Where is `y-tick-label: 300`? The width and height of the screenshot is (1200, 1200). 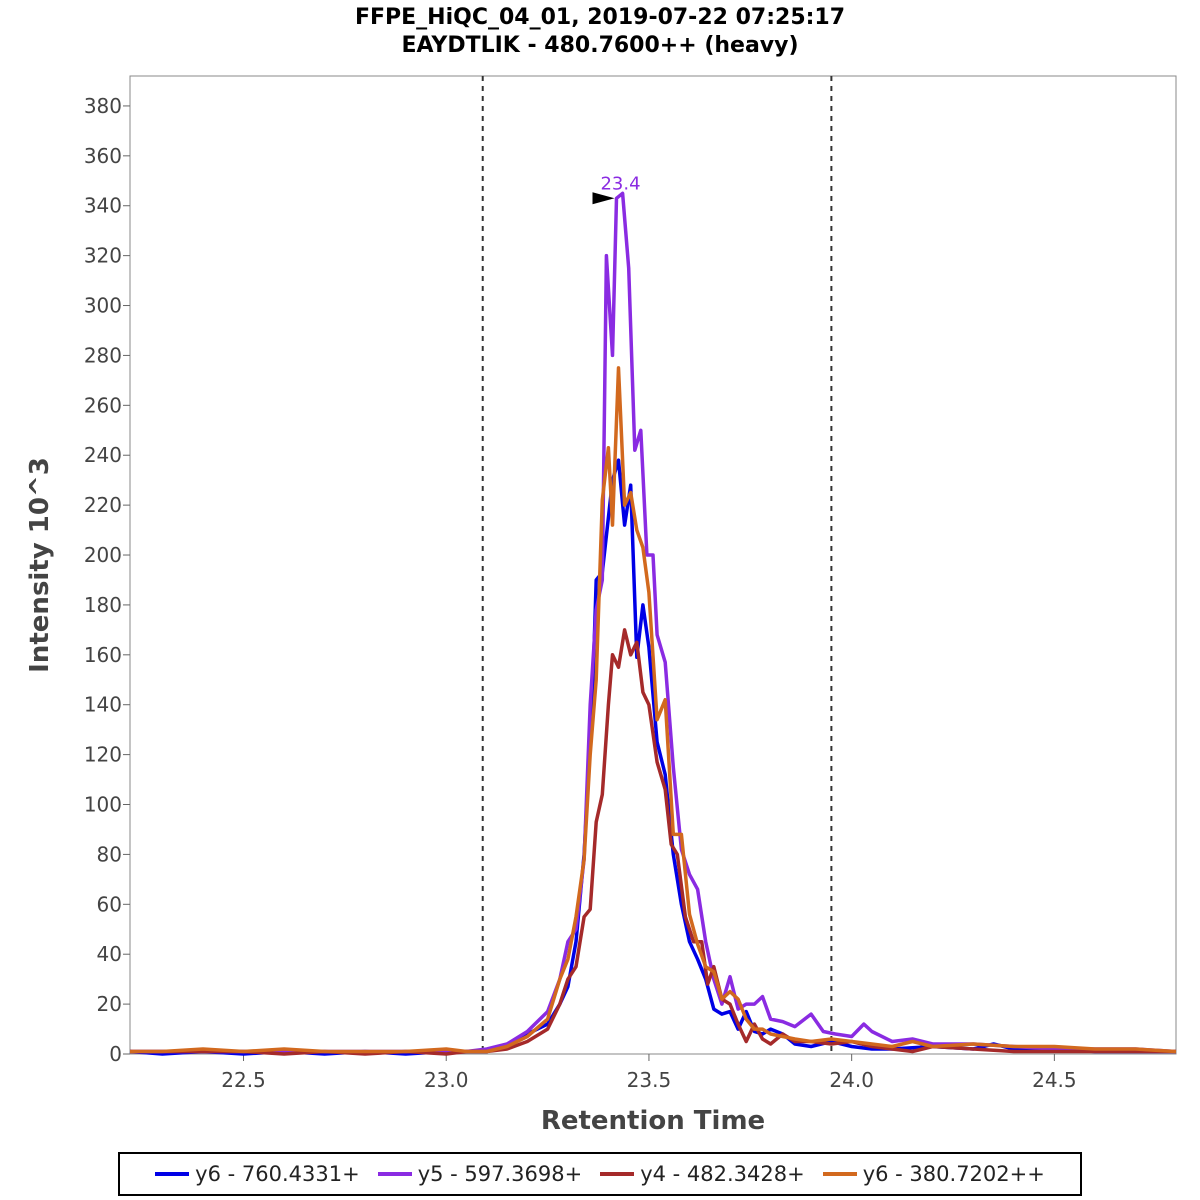
y-tick-label: 300 is located at coordinates (103, 306).